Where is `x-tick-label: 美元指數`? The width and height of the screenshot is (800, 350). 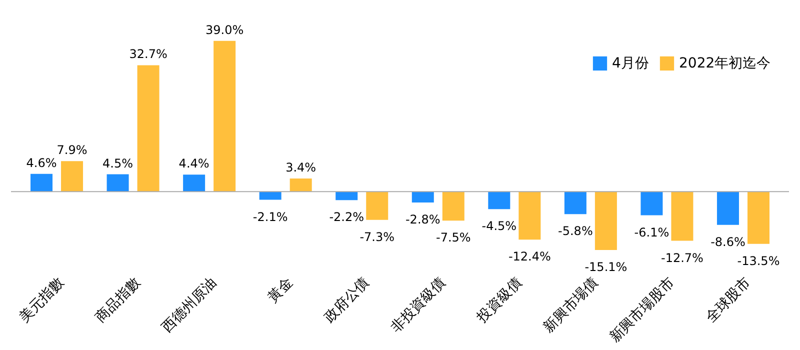 x-tick-label: 美元指數 is located at coordinates (42, 300).